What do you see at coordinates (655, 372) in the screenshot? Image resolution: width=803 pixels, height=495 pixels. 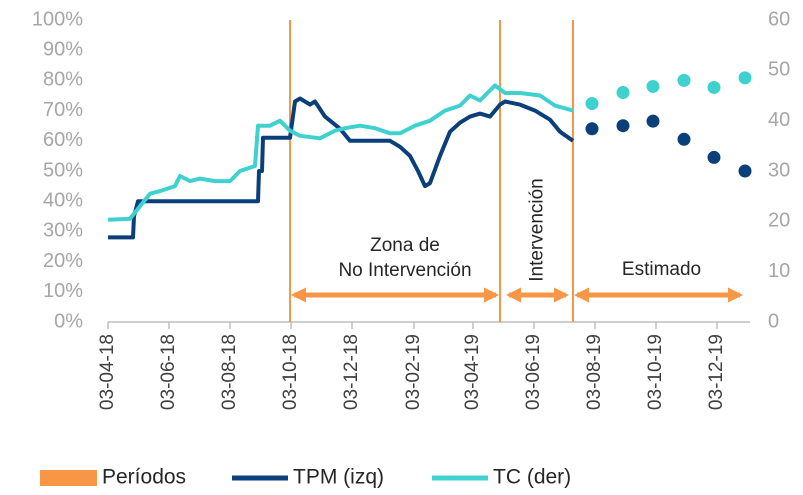 I see `x-tick-label: 03-10-19` at bounding box center [655, 372].